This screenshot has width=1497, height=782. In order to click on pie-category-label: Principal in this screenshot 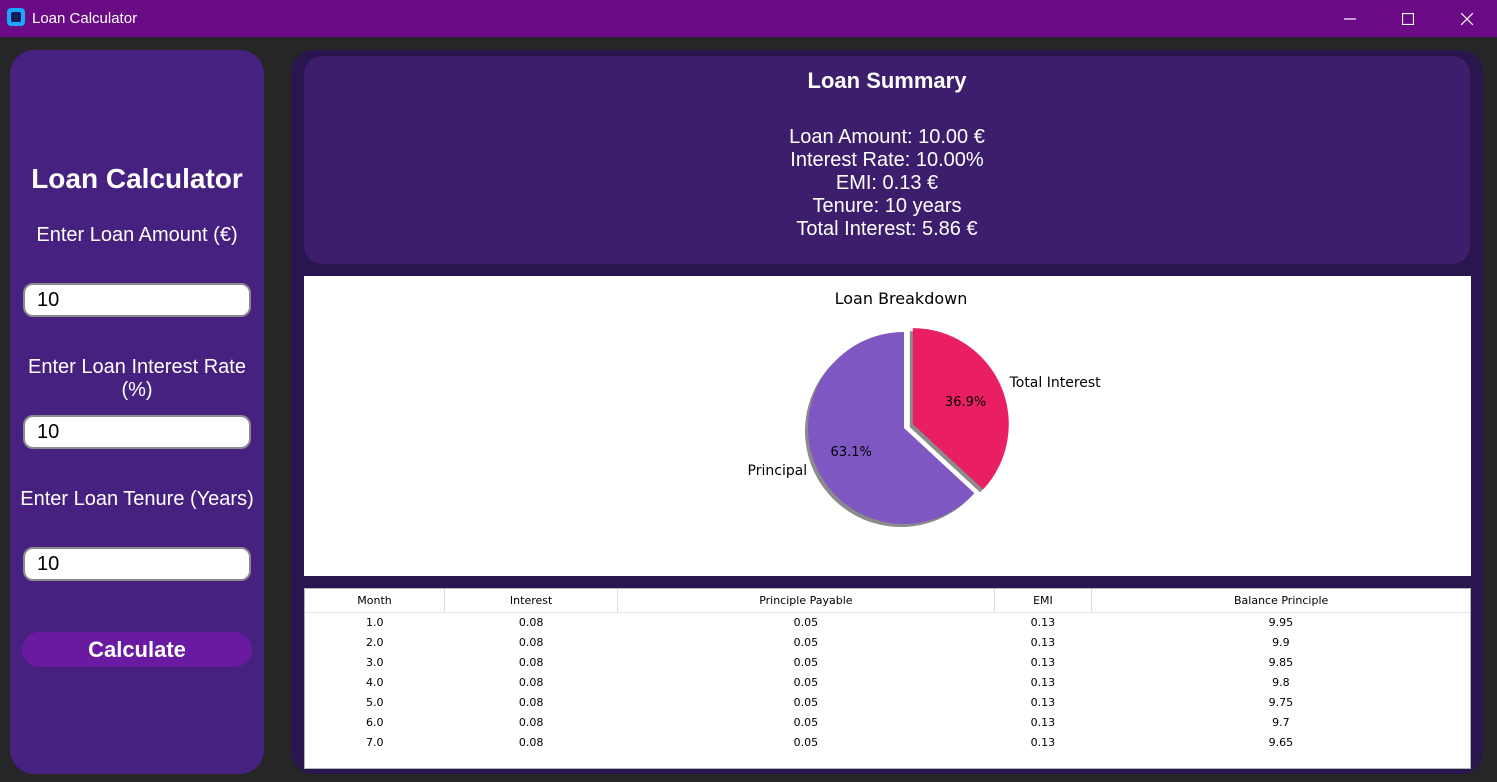, I will do `click(778, 471)`.